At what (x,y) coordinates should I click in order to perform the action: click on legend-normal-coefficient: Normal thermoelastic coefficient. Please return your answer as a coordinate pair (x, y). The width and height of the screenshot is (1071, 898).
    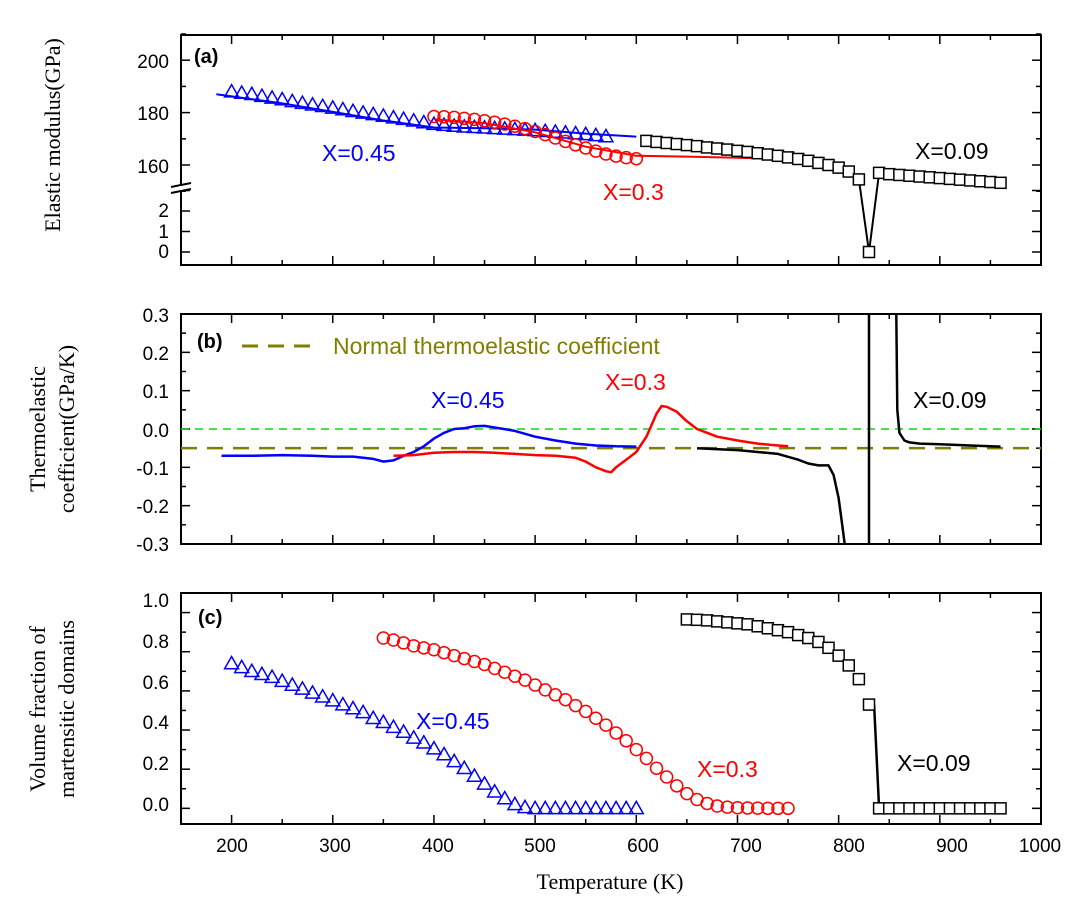
    Looking at the image, I should click on (496, 346).